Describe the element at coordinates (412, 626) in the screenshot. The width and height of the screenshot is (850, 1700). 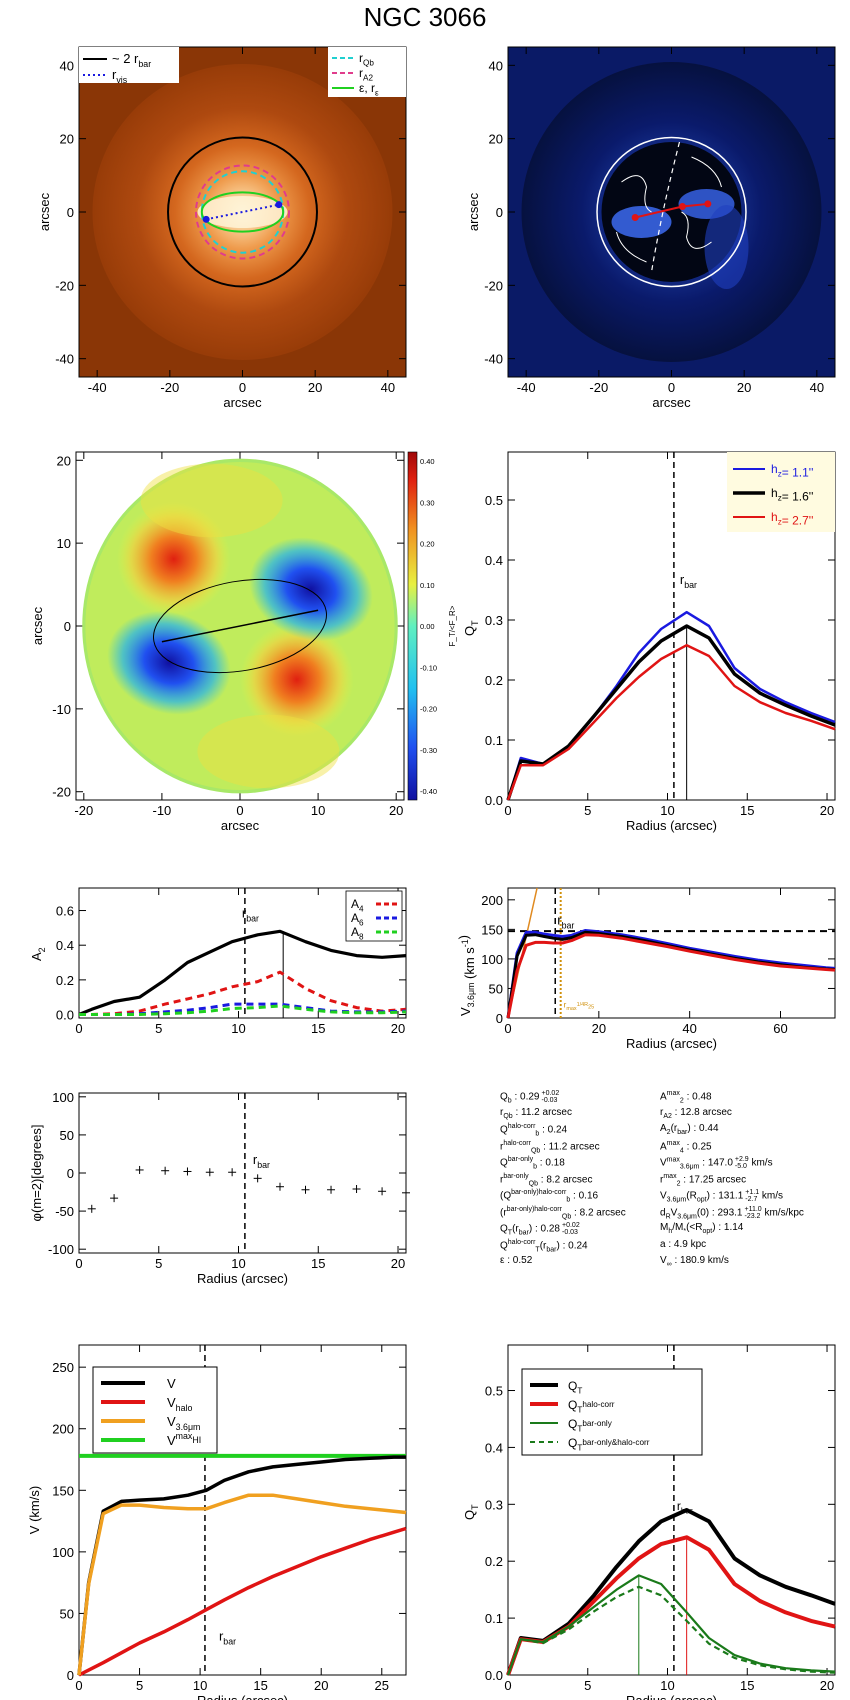
I see `colorbar` at that location.